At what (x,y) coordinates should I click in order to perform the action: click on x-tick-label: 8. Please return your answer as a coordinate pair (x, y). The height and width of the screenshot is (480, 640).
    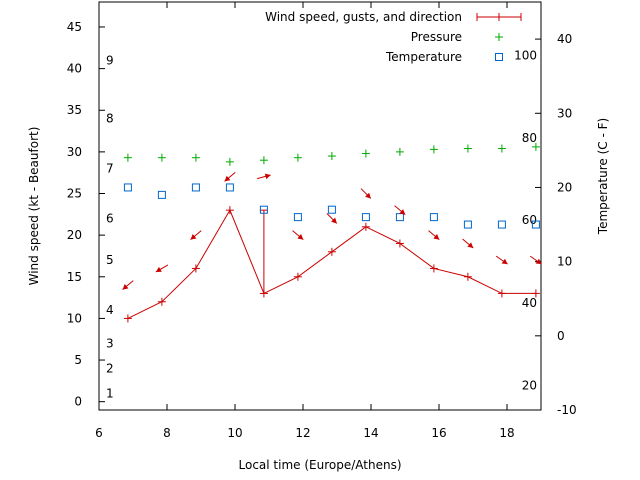
    Looking at the image, I should click on (167, 433).